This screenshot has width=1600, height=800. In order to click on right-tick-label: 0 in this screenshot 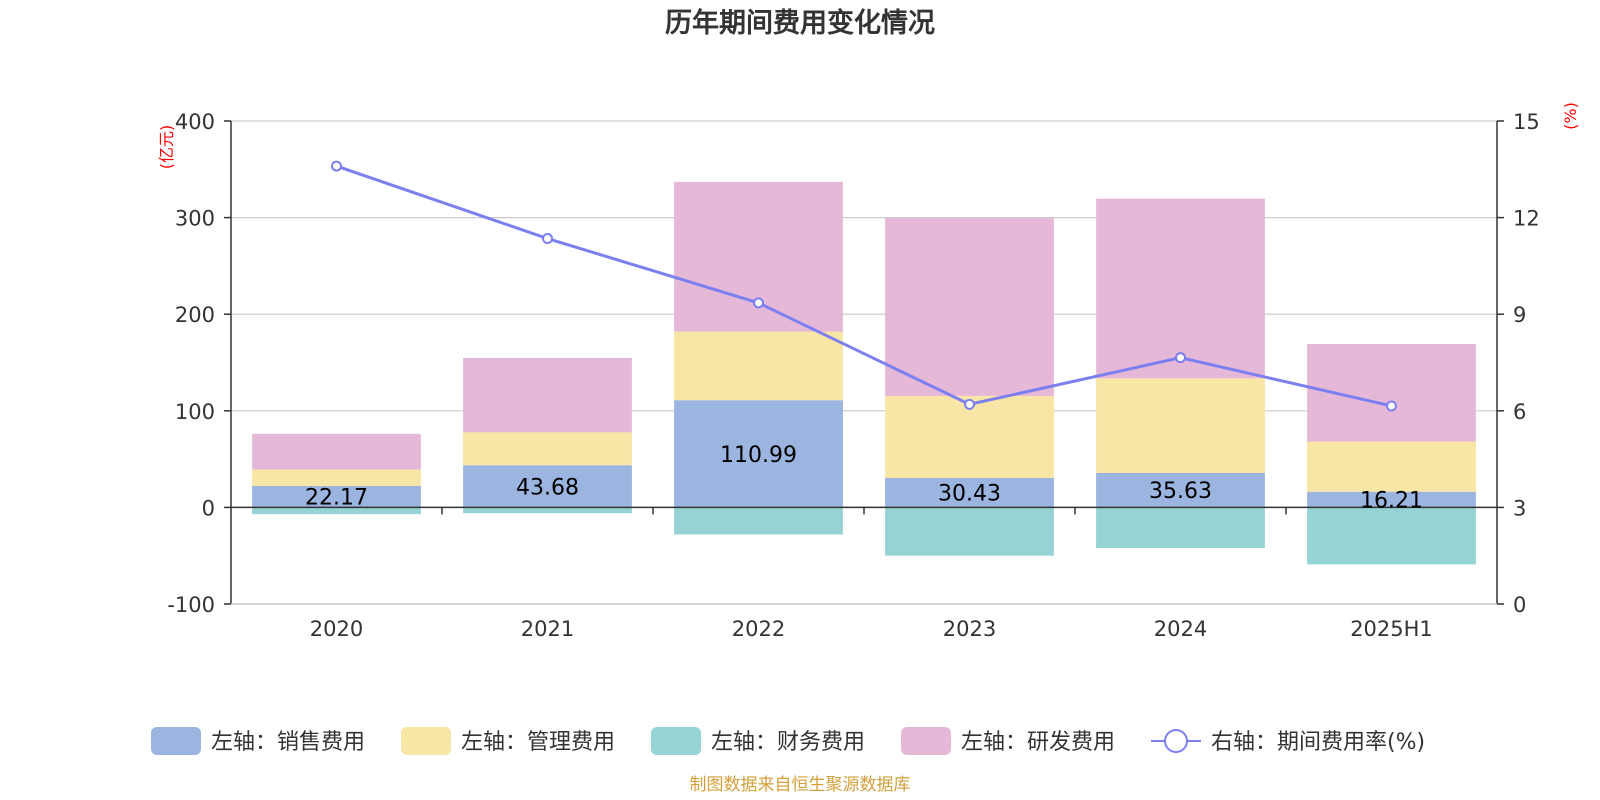, I will do `click(1519, 605)`.